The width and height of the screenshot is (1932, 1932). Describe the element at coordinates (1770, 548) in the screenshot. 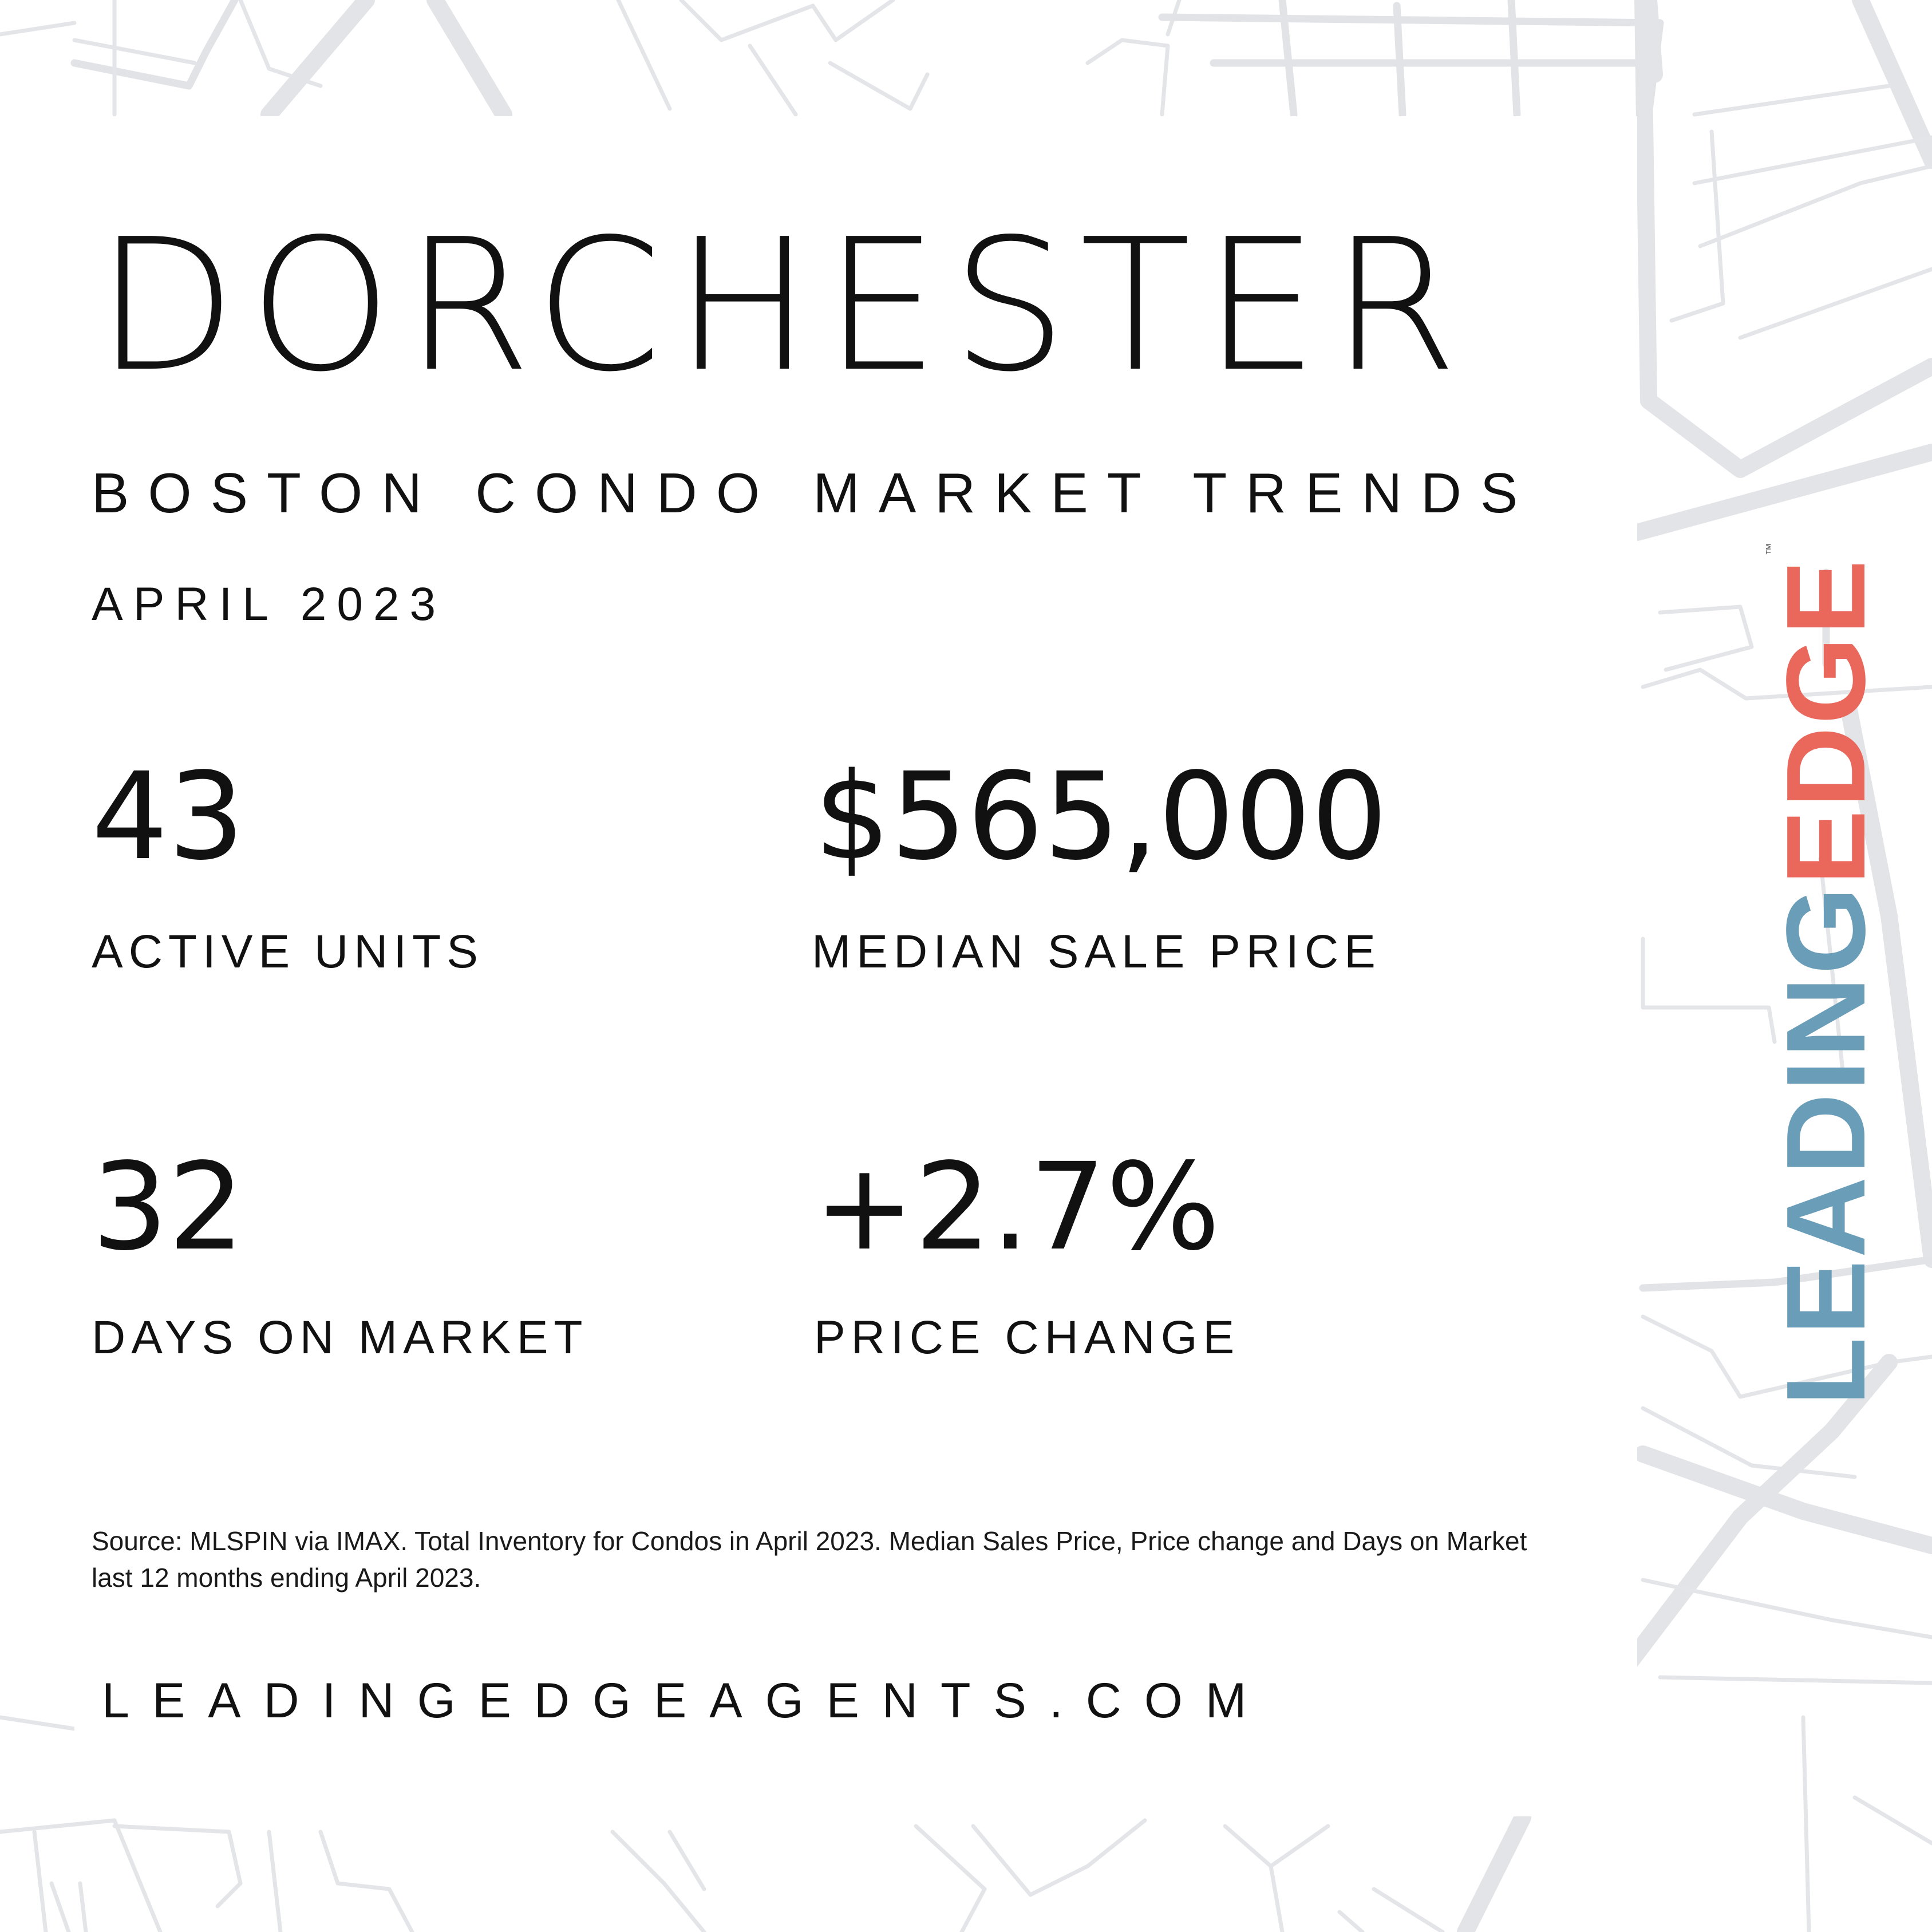

I see `trademark-mark: ™` at that location.